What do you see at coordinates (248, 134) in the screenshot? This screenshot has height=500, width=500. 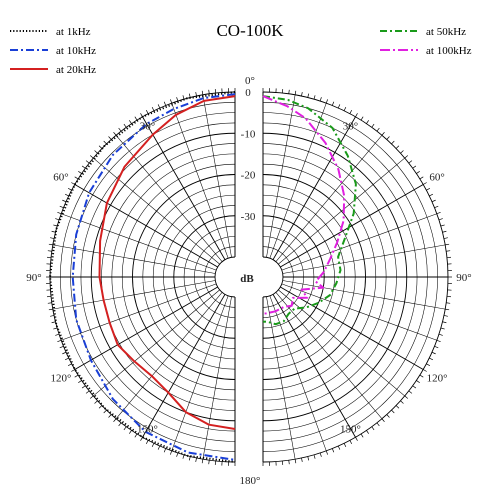 I see `db-tick-label: -10` at bounding box center [248, 134].